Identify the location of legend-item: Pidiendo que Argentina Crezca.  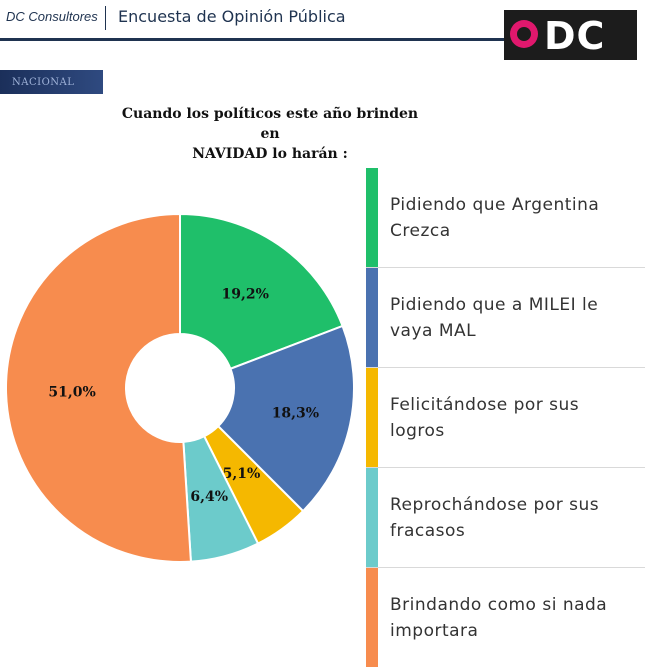
(505, 218).